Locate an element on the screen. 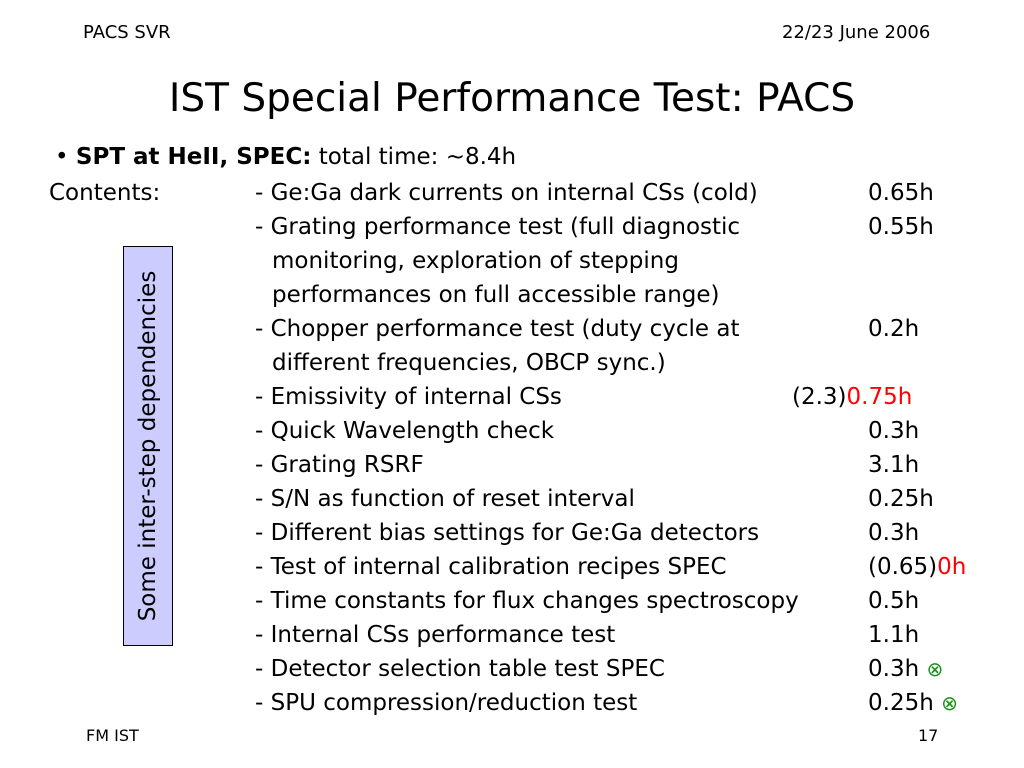 The height and width of the screenshot is (768, 1024). item-time-prefix: (0.65) is located at coordinates (903, 567).